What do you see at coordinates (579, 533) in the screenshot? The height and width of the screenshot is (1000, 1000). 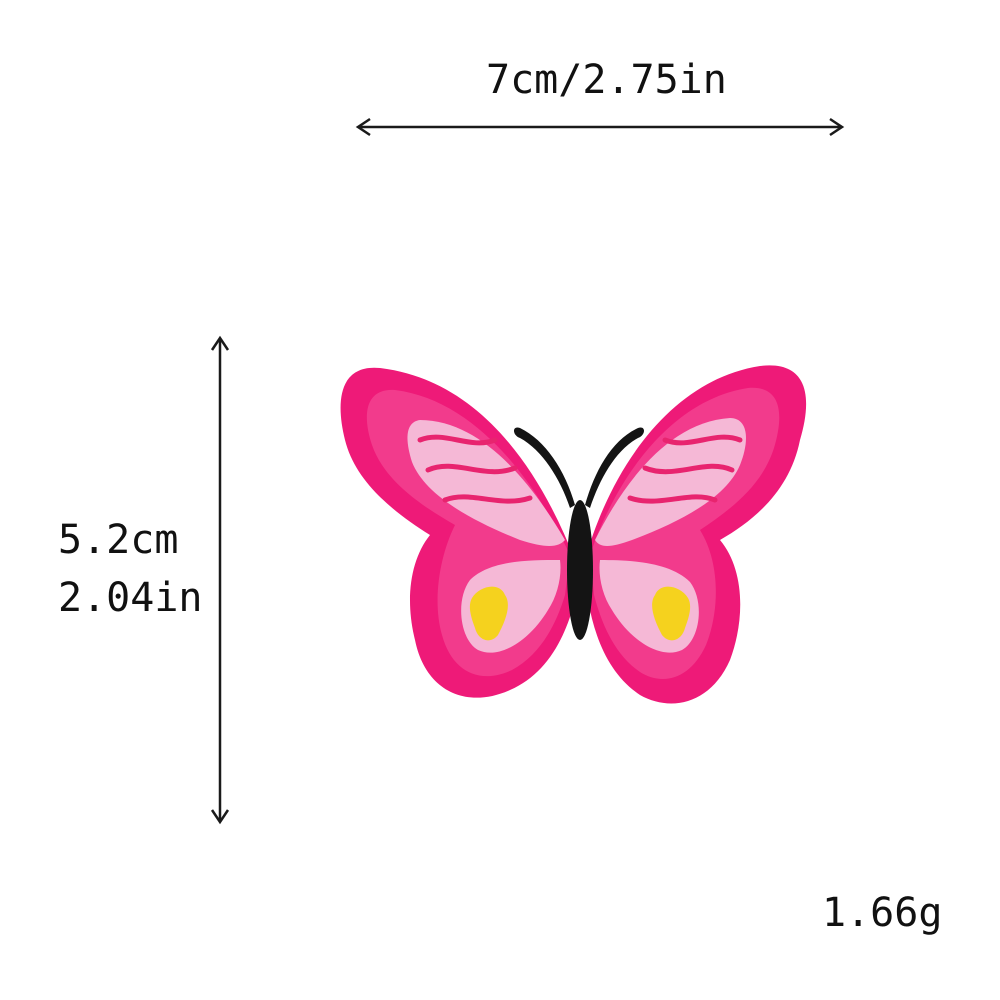 I see `butterfly-body` at bounding box center [579, 533].